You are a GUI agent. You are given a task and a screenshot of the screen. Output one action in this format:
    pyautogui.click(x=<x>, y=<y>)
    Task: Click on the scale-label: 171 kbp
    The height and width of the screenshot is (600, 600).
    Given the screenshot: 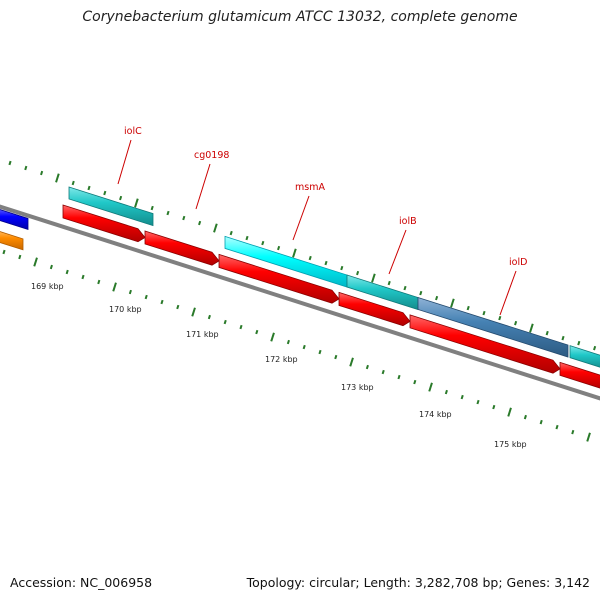 What is the action you would take?
    pyautogui.click(x=202, y=334)
    